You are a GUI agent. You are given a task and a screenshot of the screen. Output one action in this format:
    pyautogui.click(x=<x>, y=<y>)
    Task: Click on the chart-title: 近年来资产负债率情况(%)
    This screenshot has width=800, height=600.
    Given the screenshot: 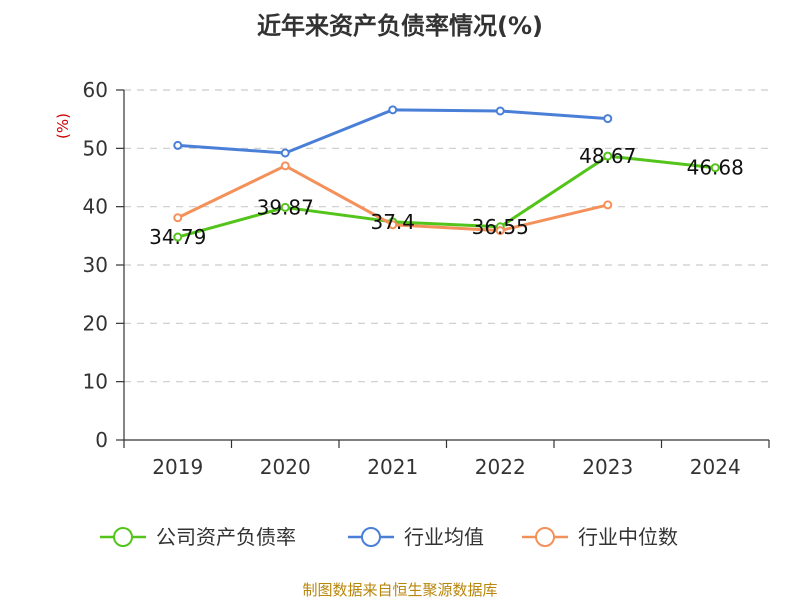 What is the action you would take?
    pyautogui.click(x=400, y=26)
    